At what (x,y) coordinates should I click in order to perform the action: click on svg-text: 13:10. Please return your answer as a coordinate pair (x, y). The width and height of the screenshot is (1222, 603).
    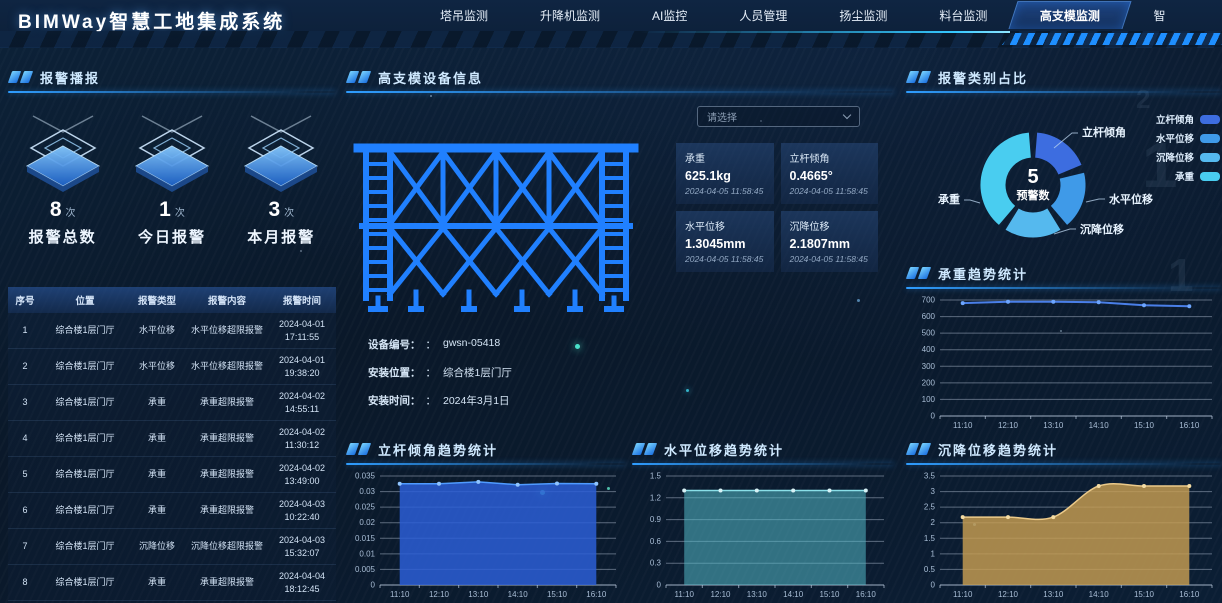
    Looking at the image, I should click on (478, 594).